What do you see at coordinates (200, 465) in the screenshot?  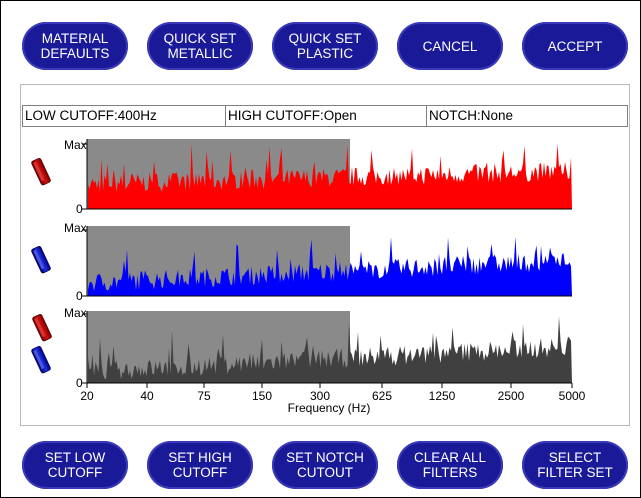 I see `set-high-cutoff-button: SET HIGH CUTOFF` at bounding box center [200, 465].